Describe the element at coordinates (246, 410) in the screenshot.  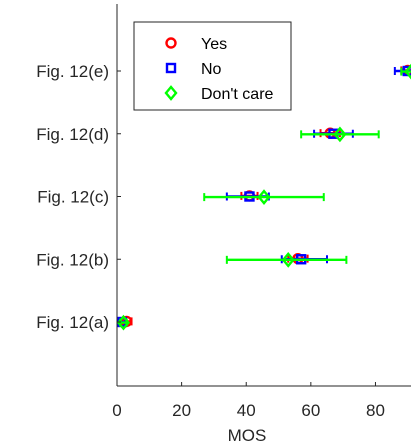
I see `x-tick-label: 40` at that location.